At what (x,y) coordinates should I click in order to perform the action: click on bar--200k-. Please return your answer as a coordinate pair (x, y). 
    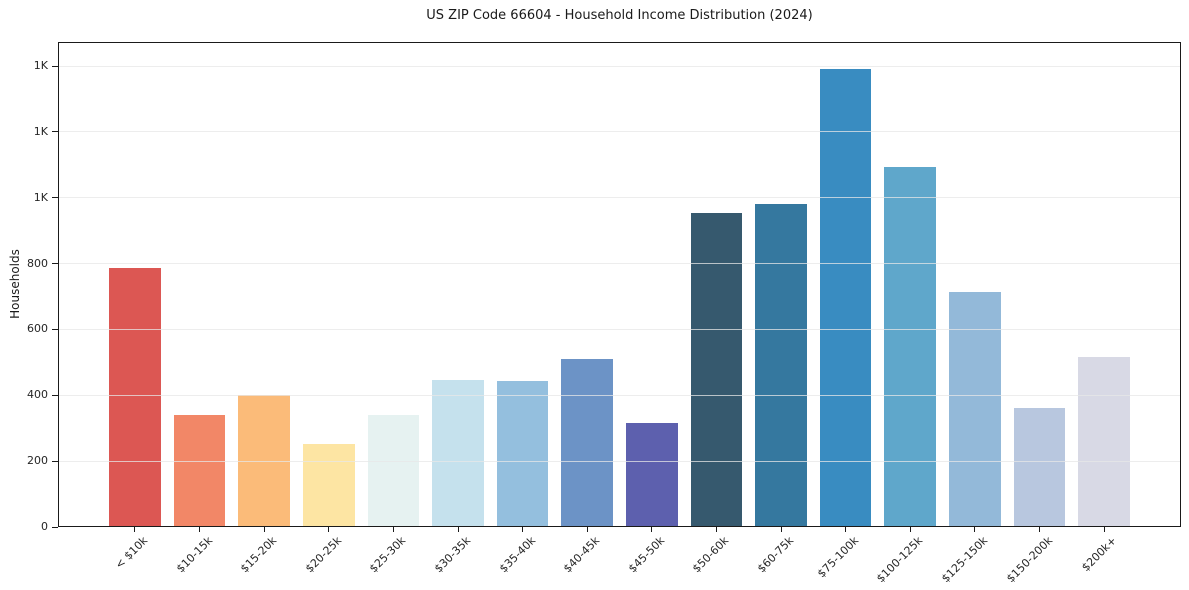
    Looking at the image, I should click on (1104, 442).